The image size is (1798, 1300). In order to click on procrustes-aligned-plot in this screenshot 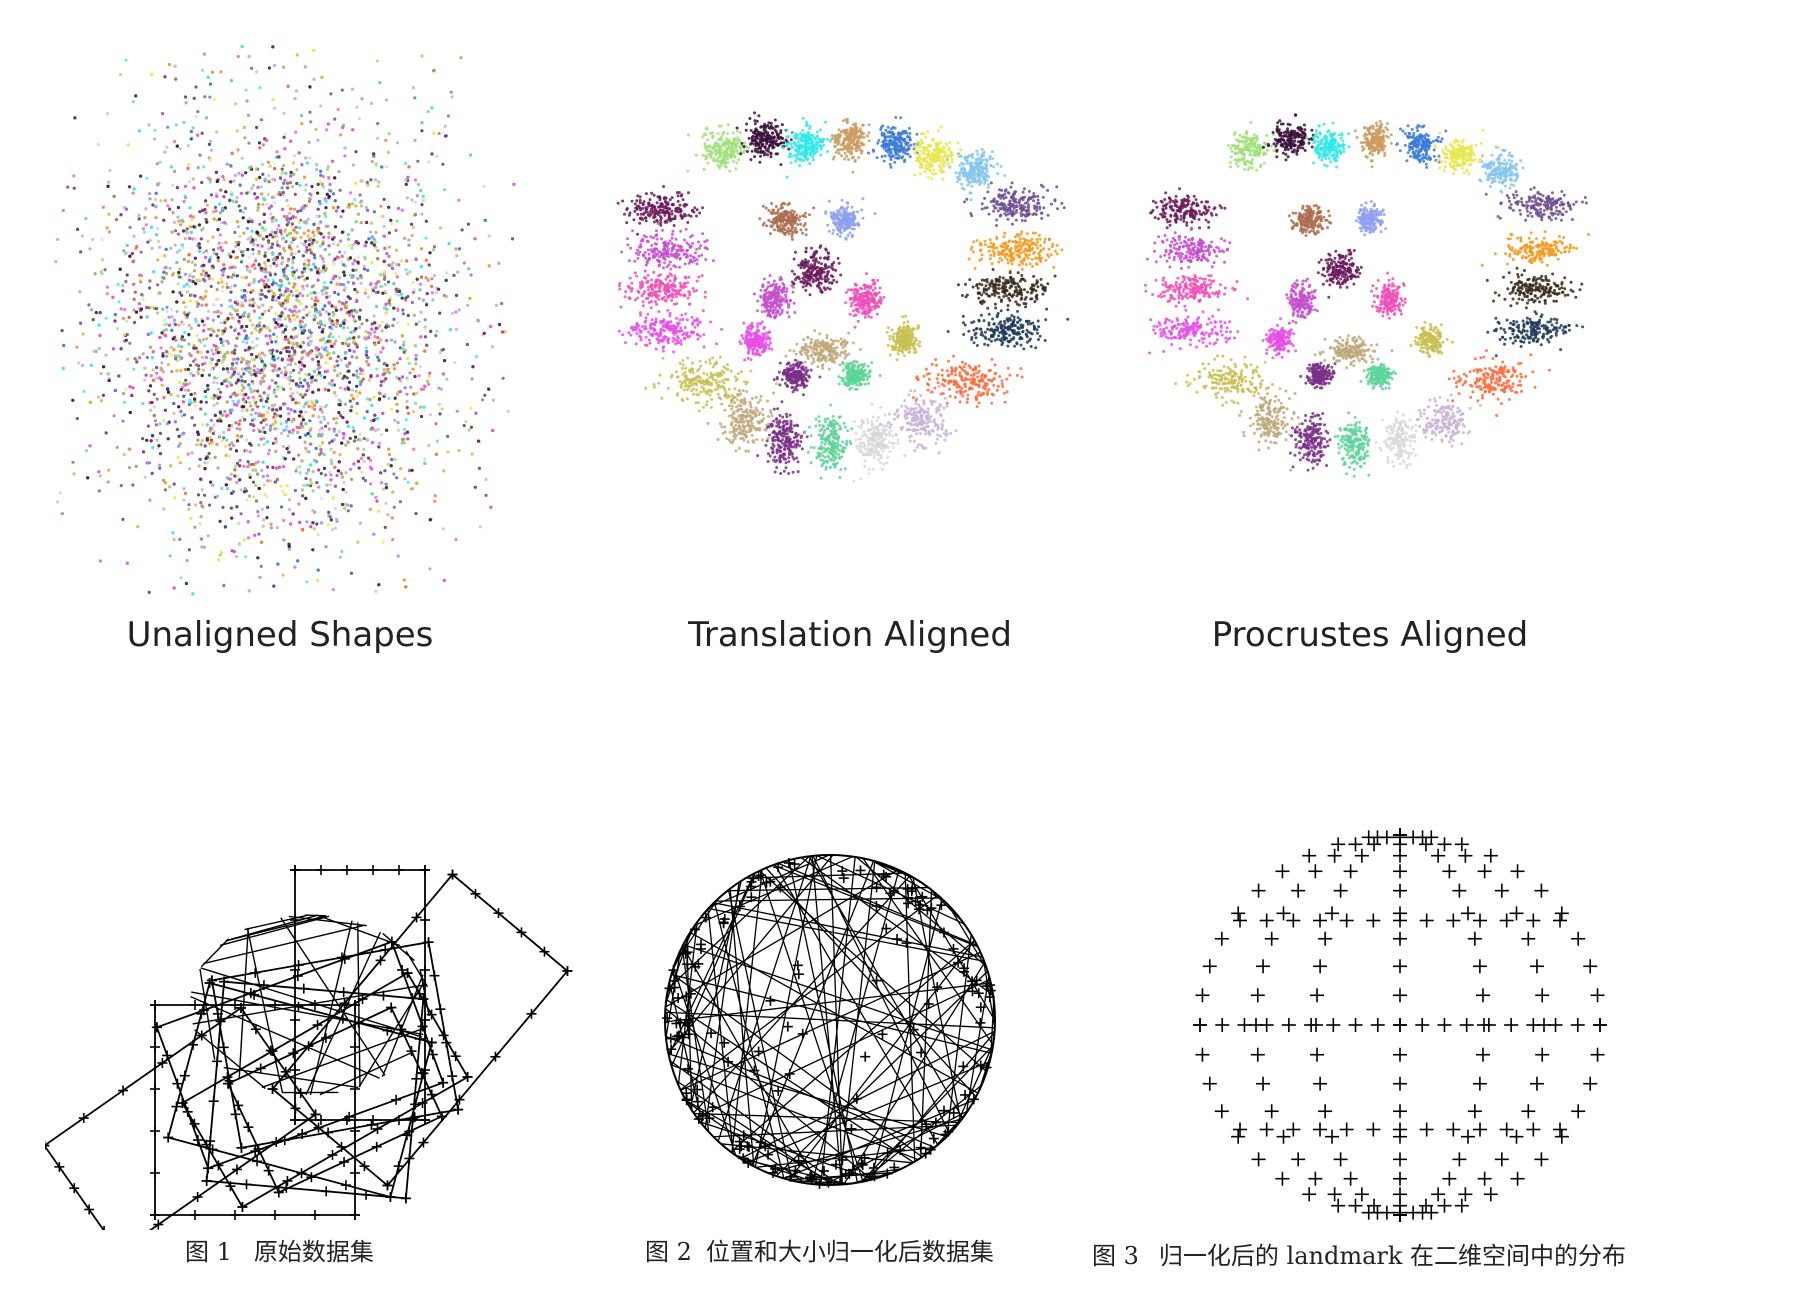, I will do `click(1375, 320)`.